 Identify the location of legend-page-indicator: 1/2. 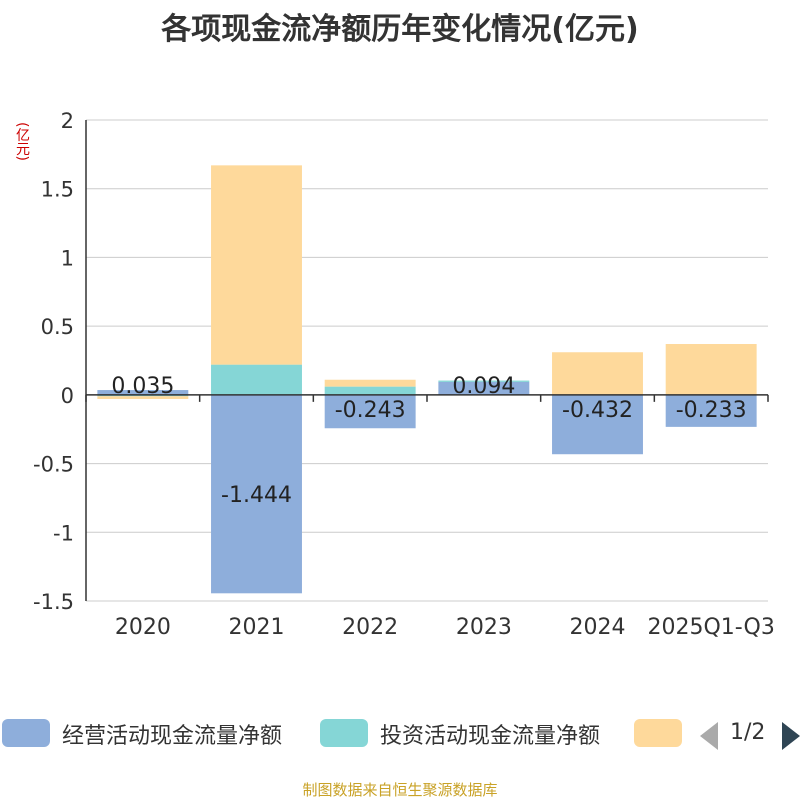
(748, 732).